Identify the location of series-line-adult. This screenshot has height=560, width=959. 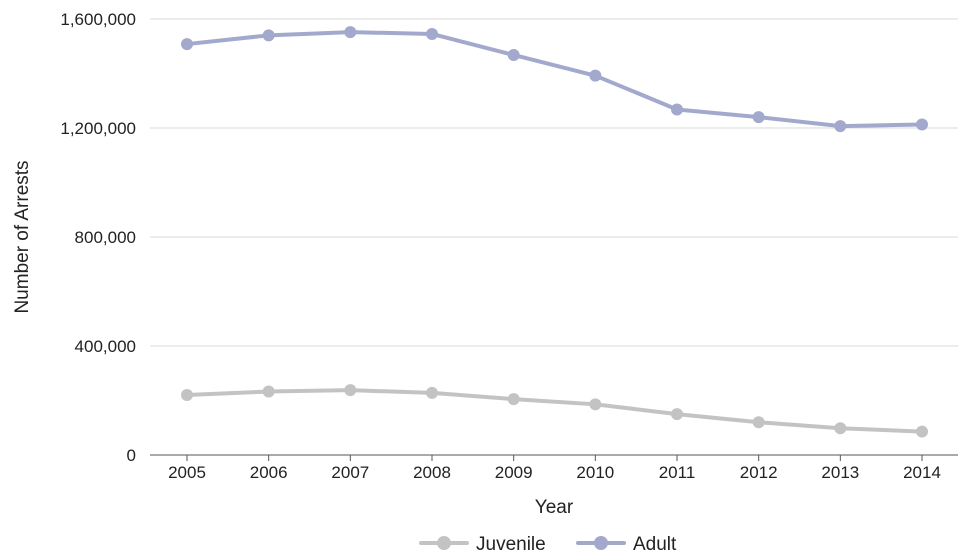
(554, 79).